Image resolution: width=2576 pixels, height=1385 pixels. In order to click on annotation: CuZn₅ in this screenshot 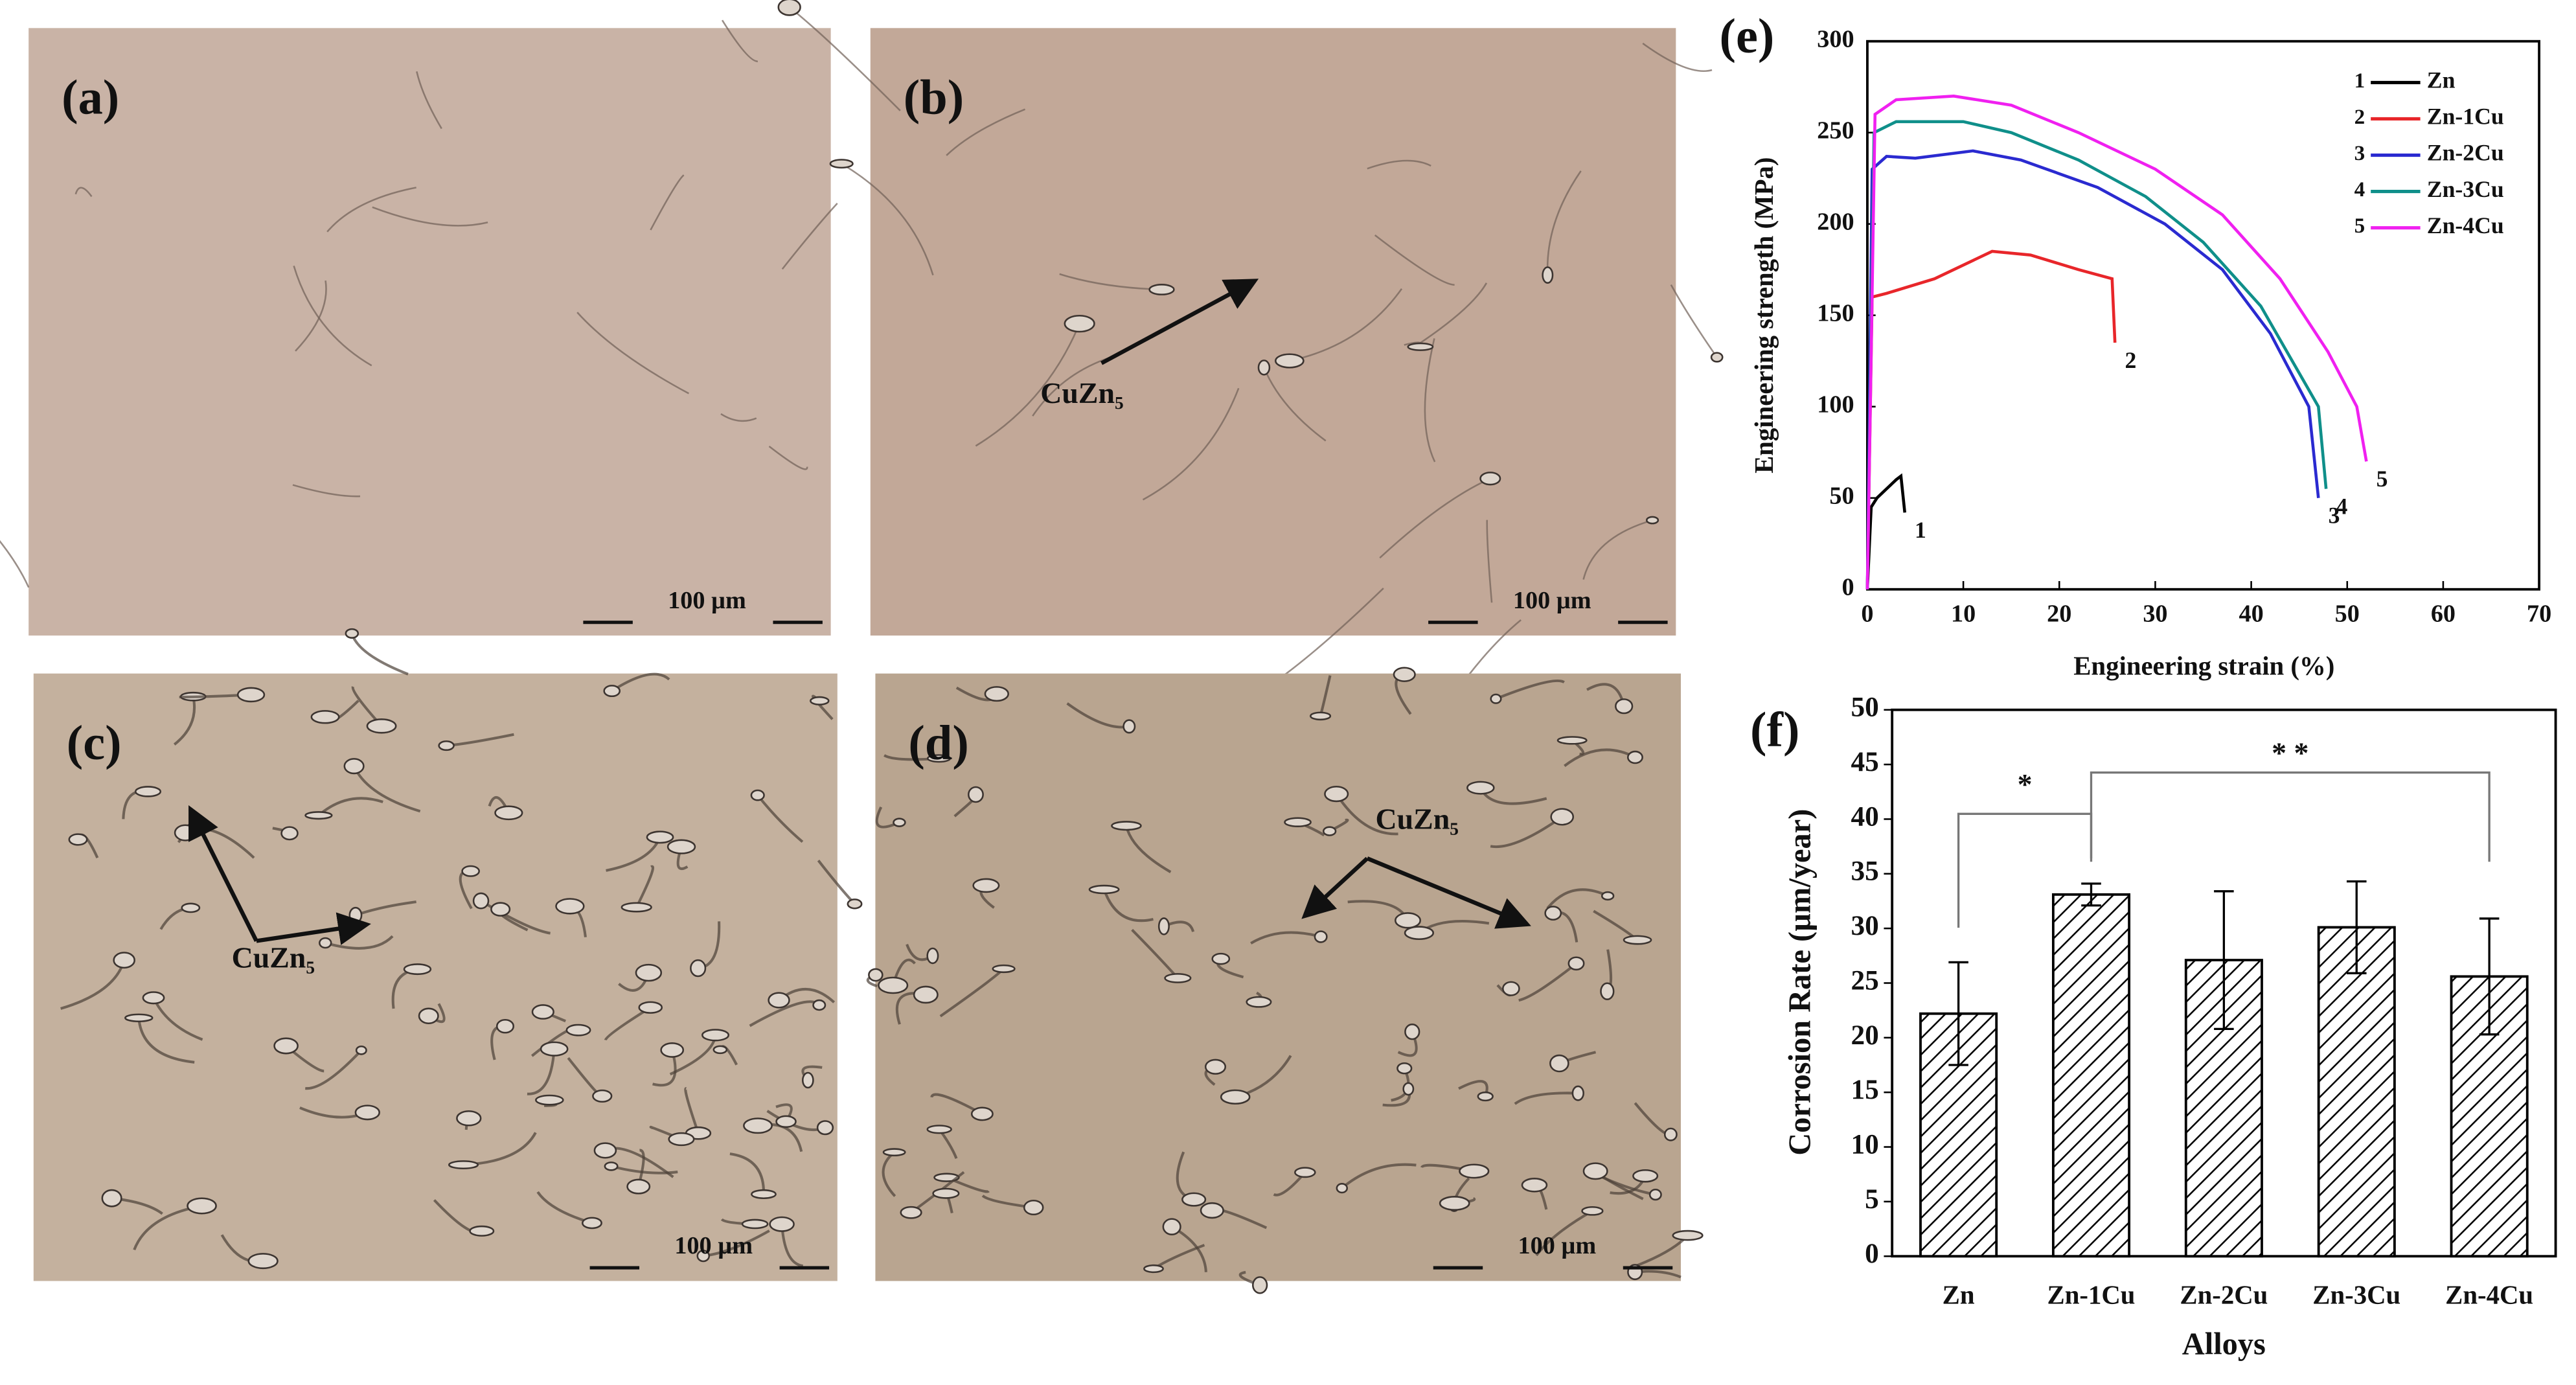, I will do `click(1417, 819)`.